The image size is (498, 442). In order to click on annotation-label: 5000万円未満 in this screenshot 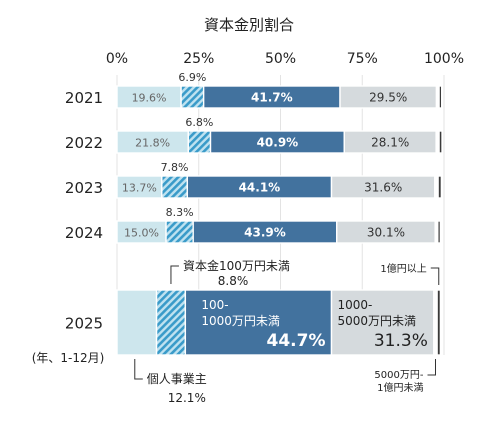, I will do `click(377, 321)`.